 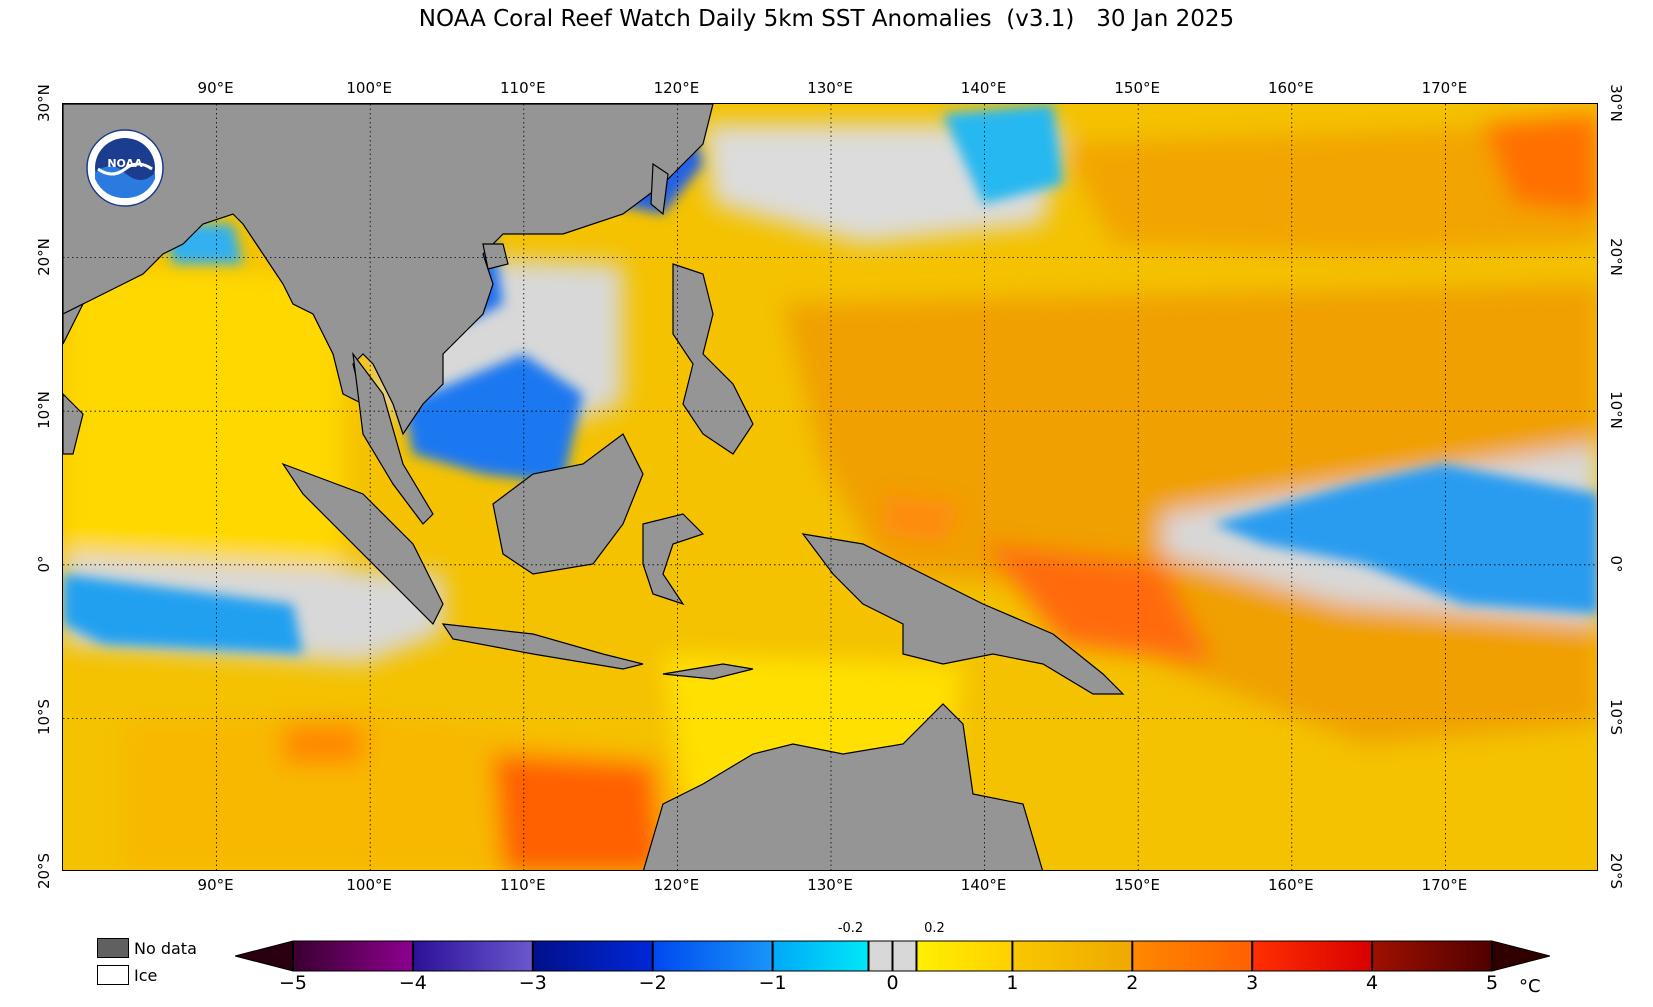 What do you see at coordinates (113, 948) in the screenshot?
I see `no-data-swatch` at bounding box center [113, 948].